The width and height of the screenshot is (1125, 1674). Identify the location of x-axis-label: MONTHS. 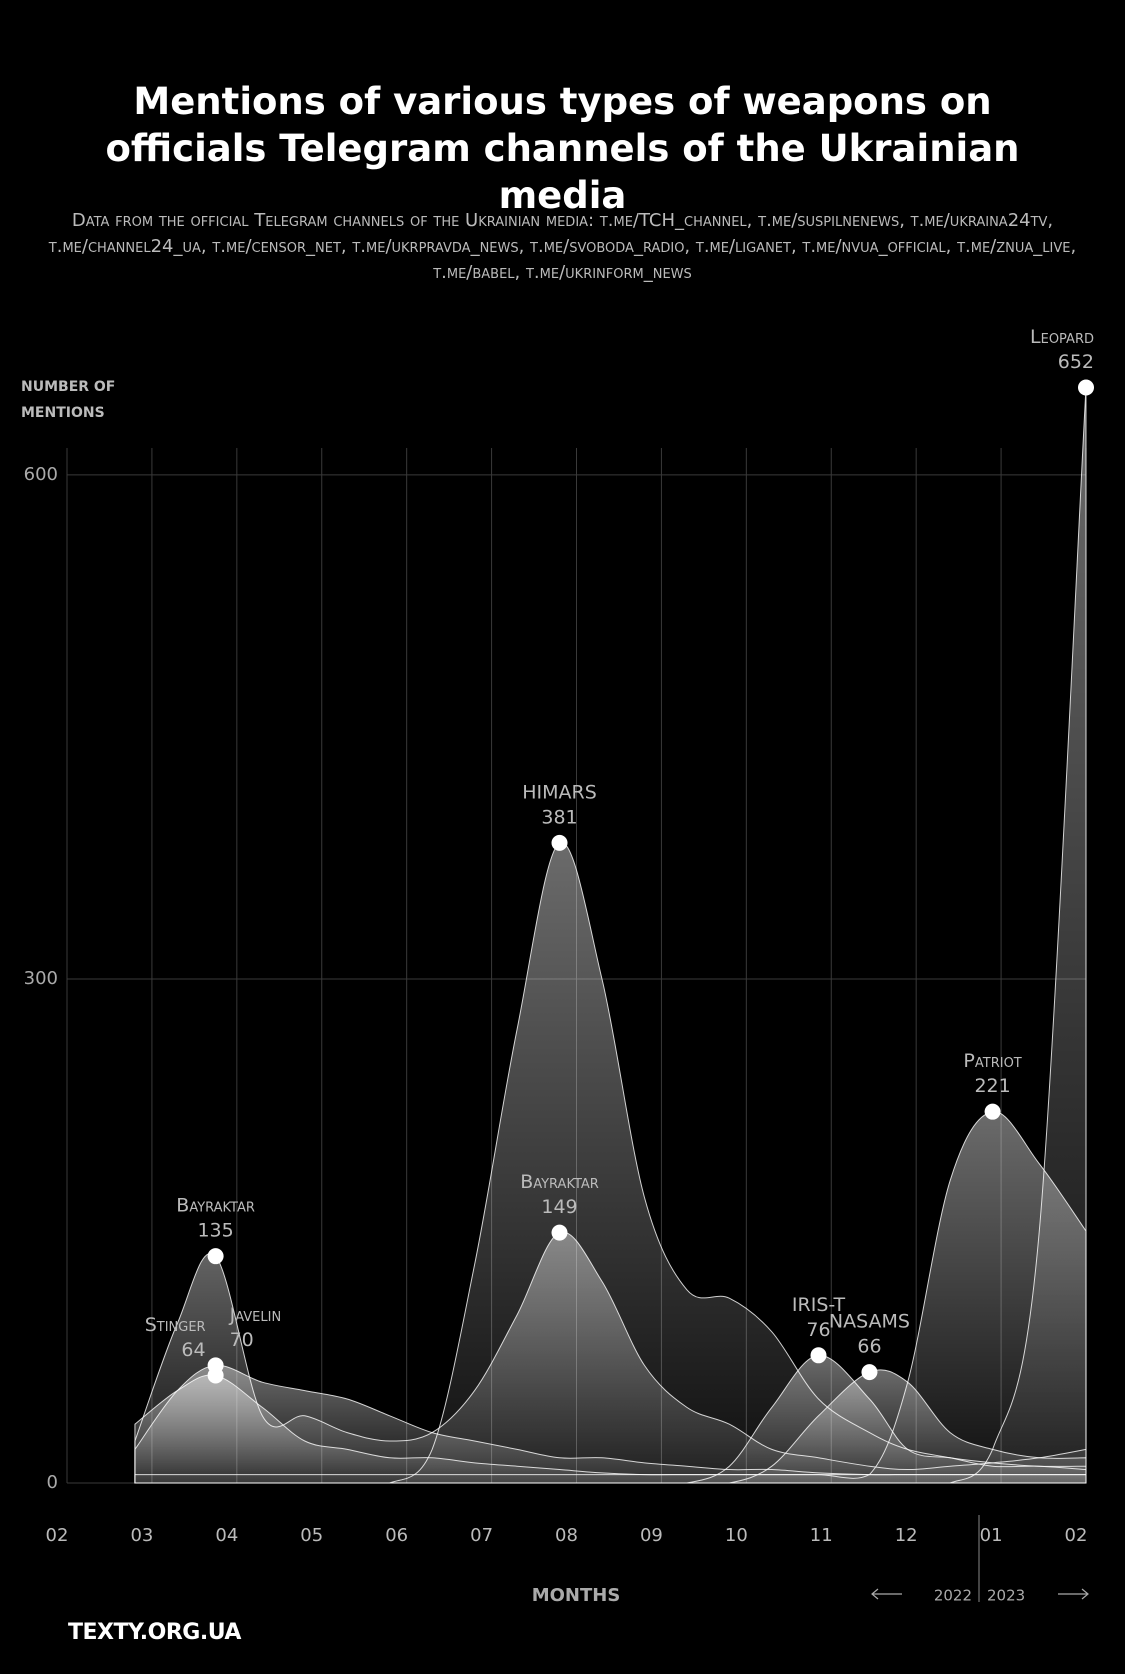
(576, 1595).